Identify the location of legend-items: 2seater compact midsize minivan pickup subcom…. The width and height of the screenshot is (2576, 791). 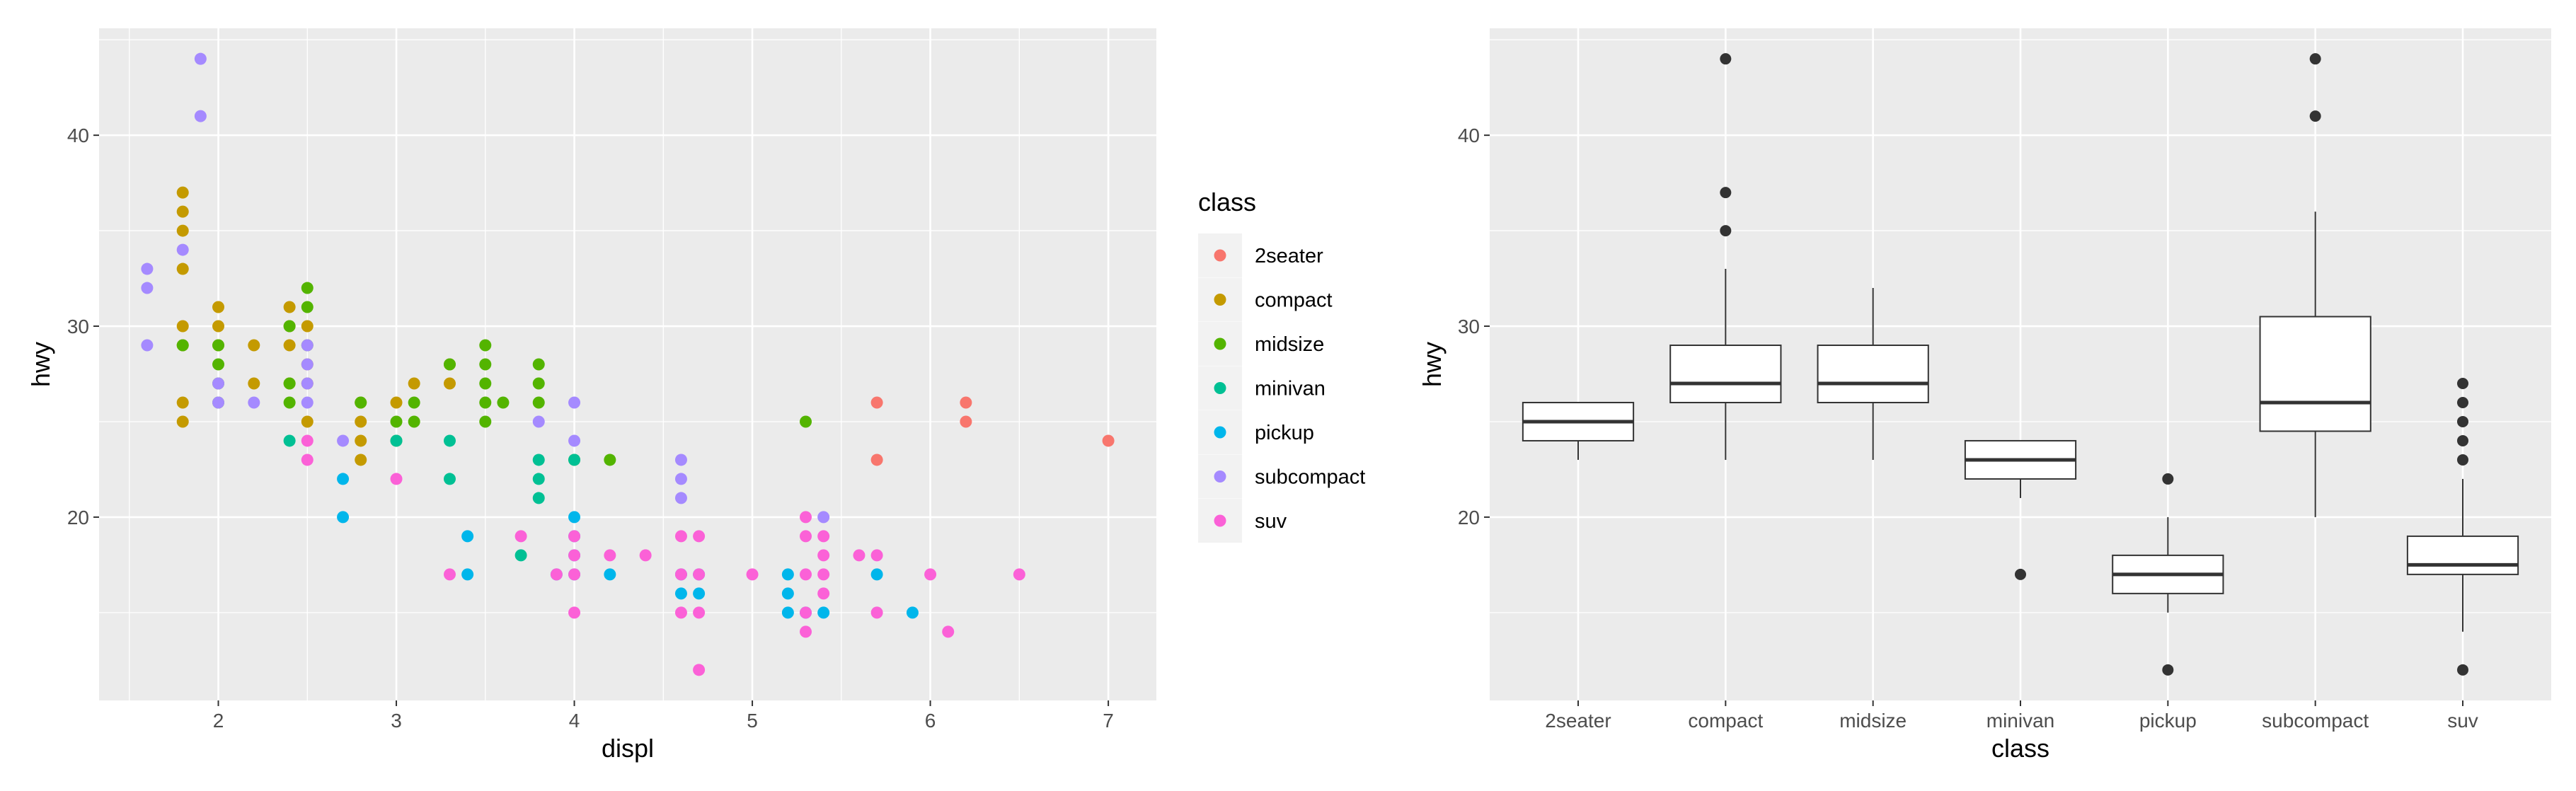
(1282, 388).